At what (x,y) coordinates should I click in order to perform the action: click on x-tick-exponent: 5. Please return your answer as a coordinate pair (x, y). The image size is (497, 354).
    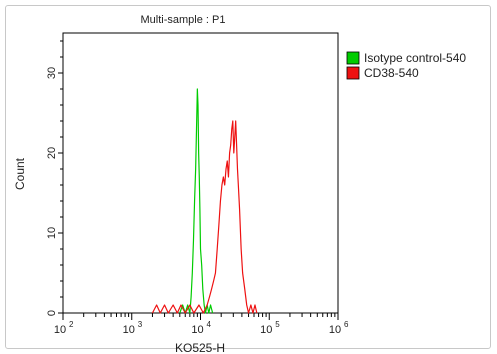
    Looking at the image, I should click on (277, 324).